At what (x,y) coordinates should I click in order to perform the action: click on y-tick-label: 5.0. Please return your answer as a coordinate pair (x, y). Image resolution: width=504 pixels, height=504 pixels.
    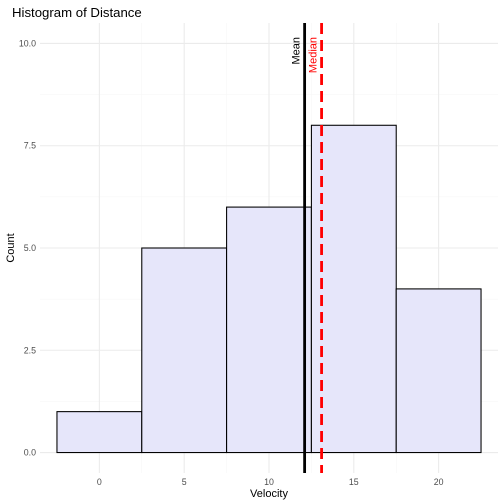
    Looking at the image, I should click on (30, 248).